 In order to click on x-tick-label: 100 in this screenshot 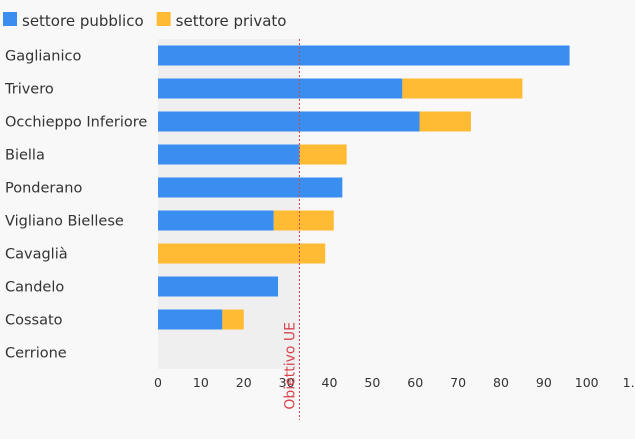, I will do `click(587, 382)`.